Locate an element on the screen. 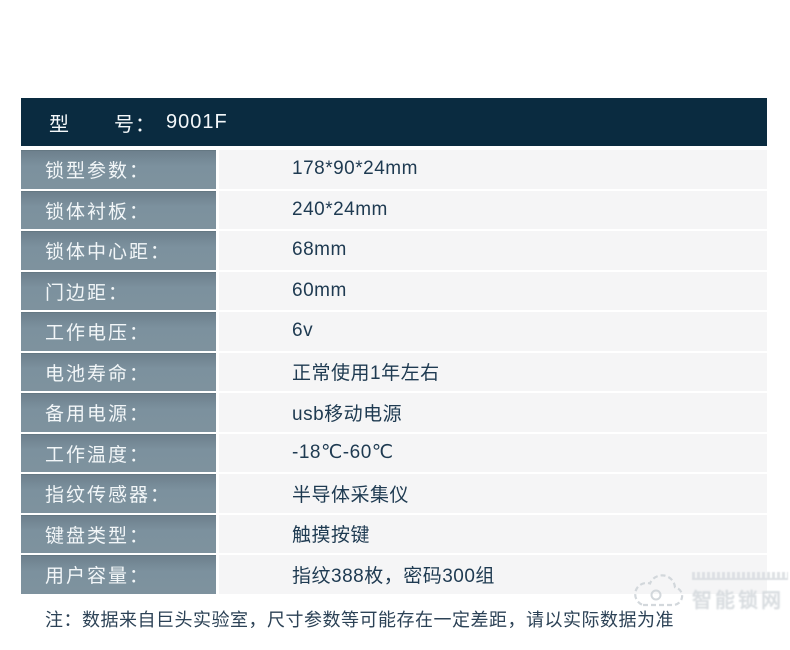 The width and height of the screenshot is (790, 650). spec-label: 锁体衬板： is located at coordinates (118, 209).